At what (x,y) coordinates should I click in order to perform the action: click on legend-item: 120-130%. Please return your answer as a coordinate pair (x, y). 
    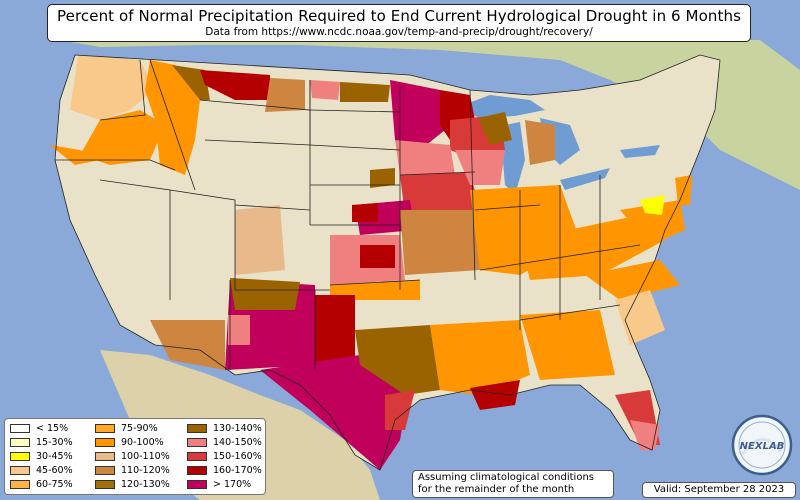
    Looking at the image, I should click on (132, 484).